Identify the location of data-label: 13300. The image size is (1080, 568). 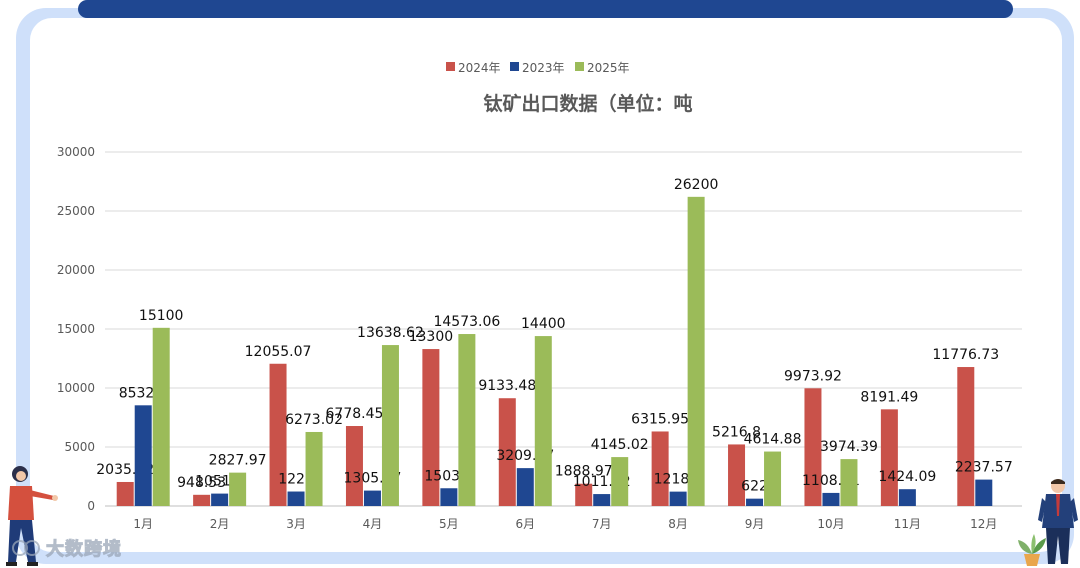
(431, 337).